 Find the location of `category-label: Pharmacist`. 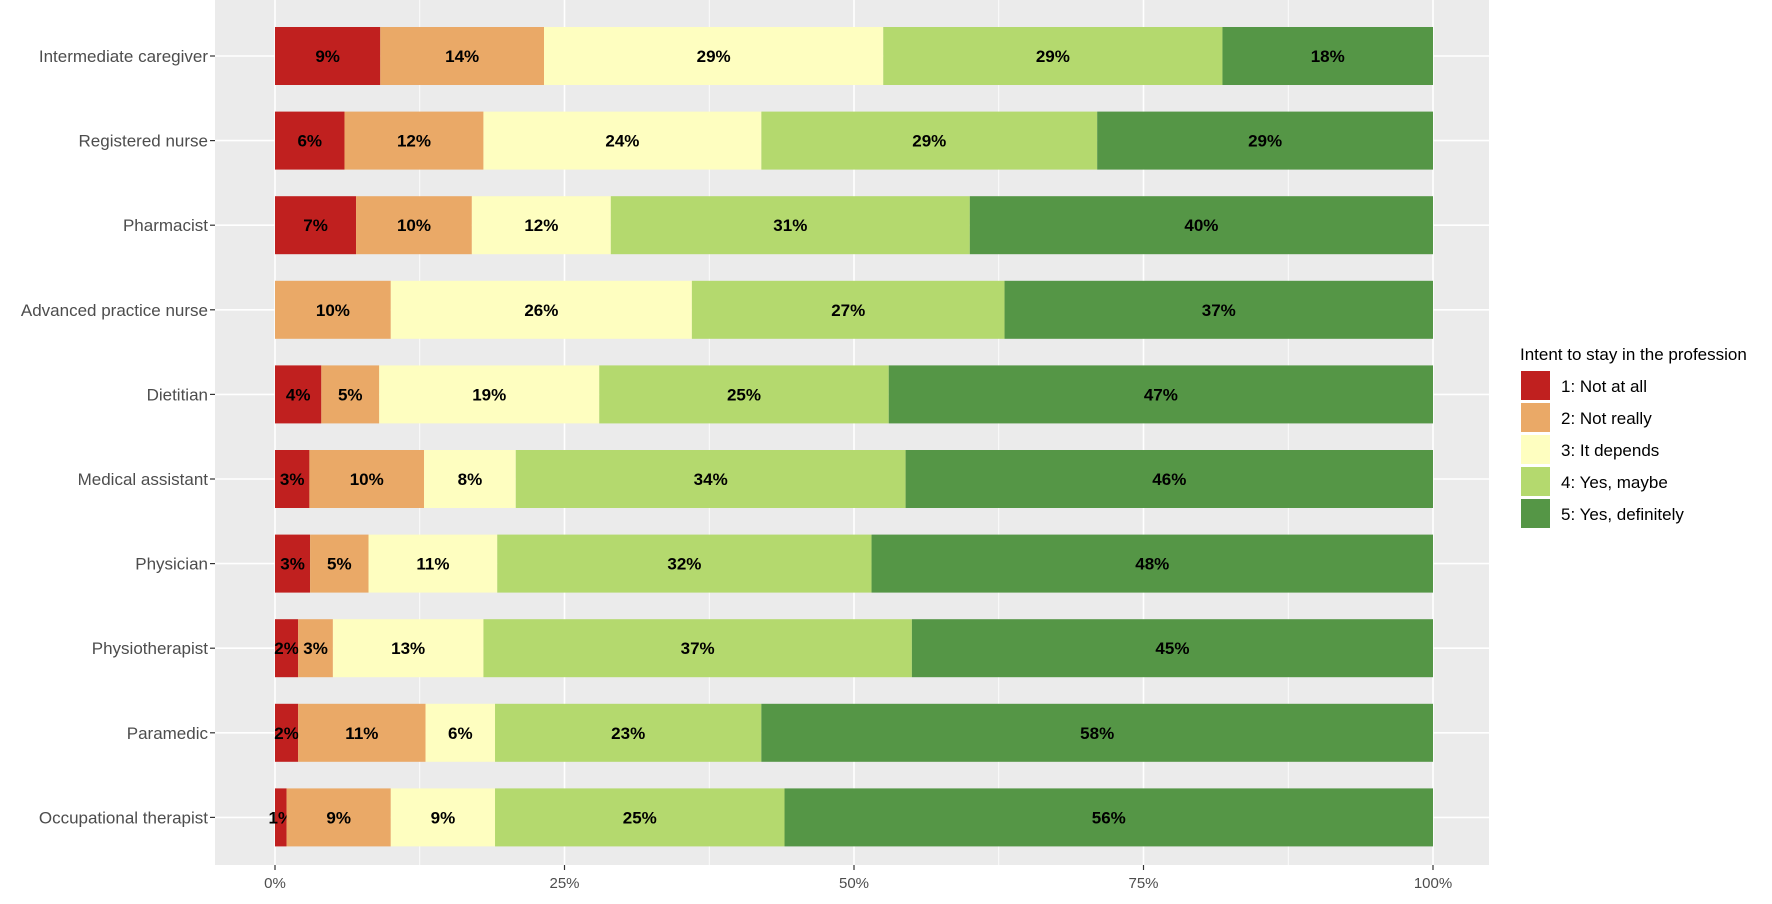

category-label: Pharmacist is located at coordinates (165, 225).